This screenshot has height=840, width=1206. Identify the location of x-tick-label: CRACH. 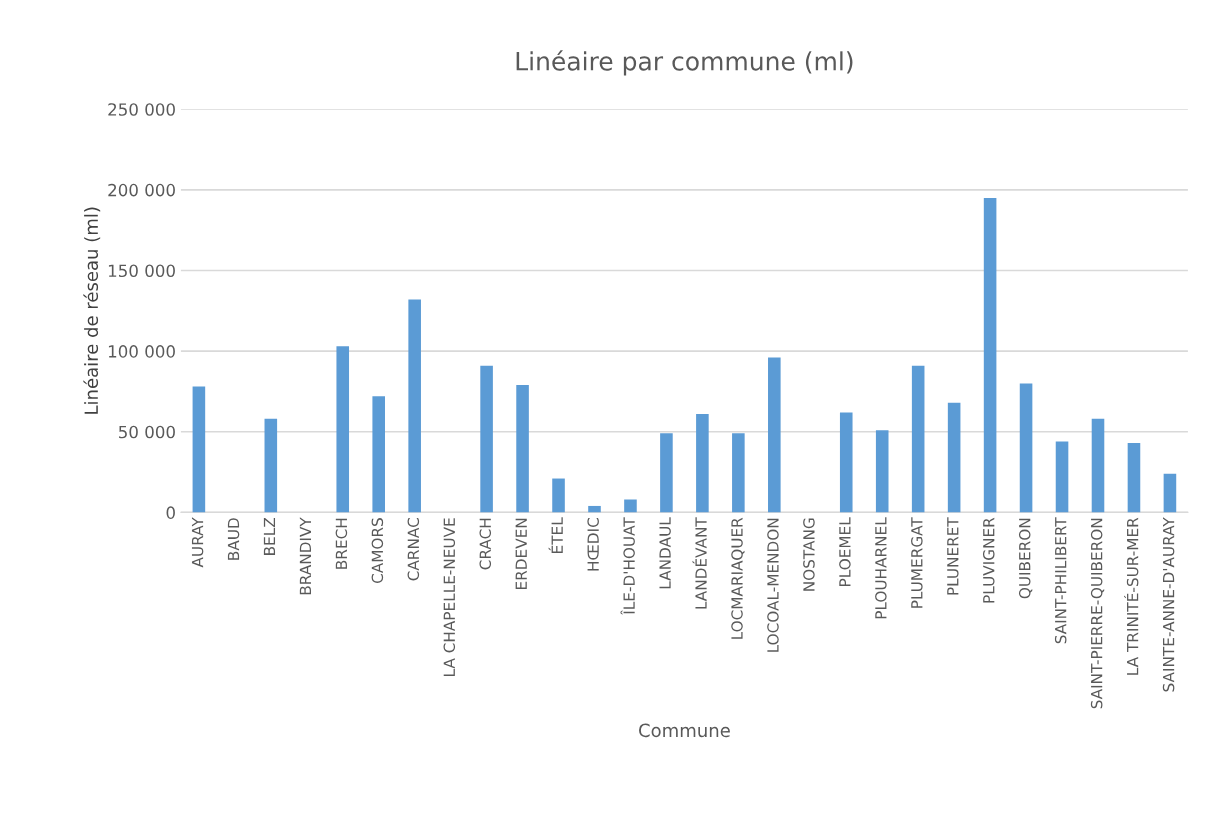
(485, 544).